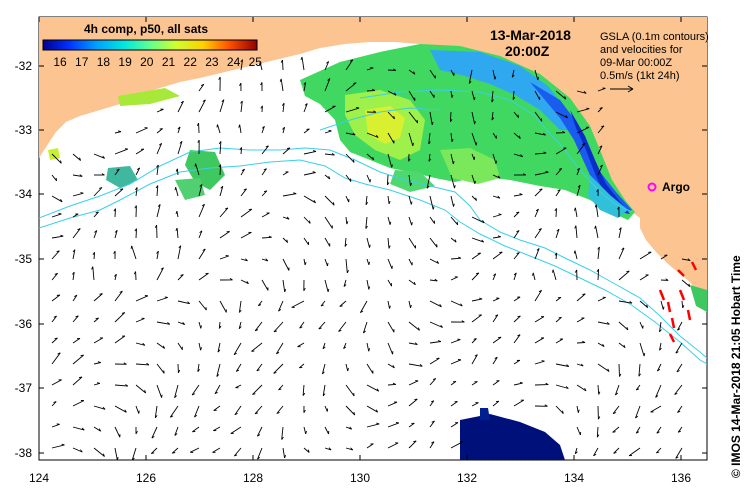 The height and width of the screenshot is (496, 749). What do you see at coordinates (639, 76) in the screenshot?
I see `legend-line4: 0.5m/s (1kt 24h)` at bounding box center [639, 76].